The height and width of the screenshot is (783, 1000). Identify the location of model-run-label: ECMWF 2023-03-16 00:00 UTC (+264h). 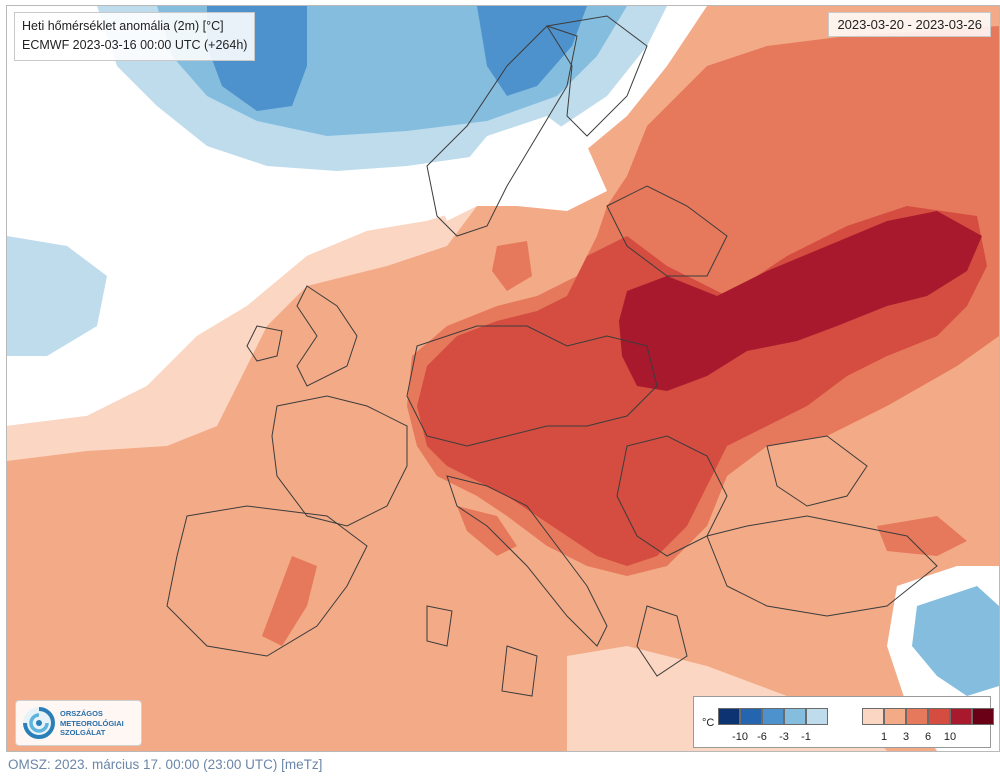
(135, 45).